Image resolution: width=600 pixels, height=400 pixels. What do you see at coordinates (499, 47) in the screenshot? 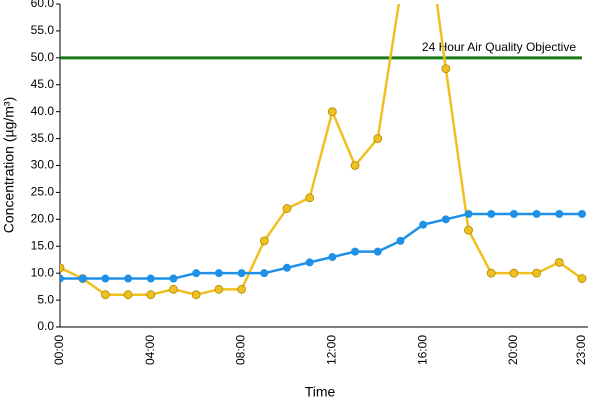
I see `annotation: 24 Hour Air Quality Objective` at bounding box center [499, 47].